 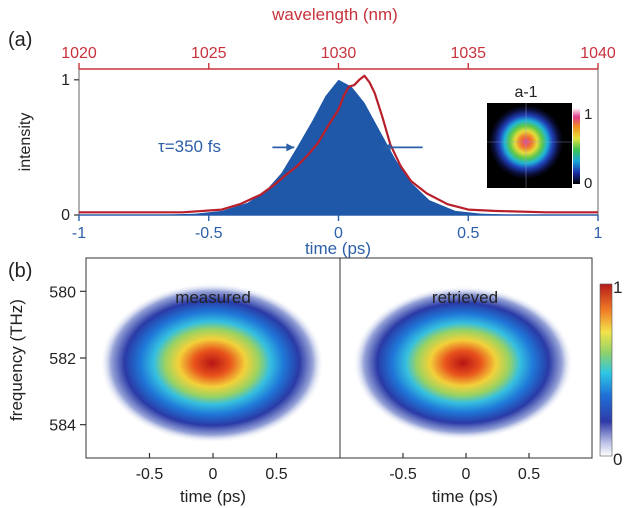 I want to click on intensity-axis-label: intensity, so click(x=25, y=142).